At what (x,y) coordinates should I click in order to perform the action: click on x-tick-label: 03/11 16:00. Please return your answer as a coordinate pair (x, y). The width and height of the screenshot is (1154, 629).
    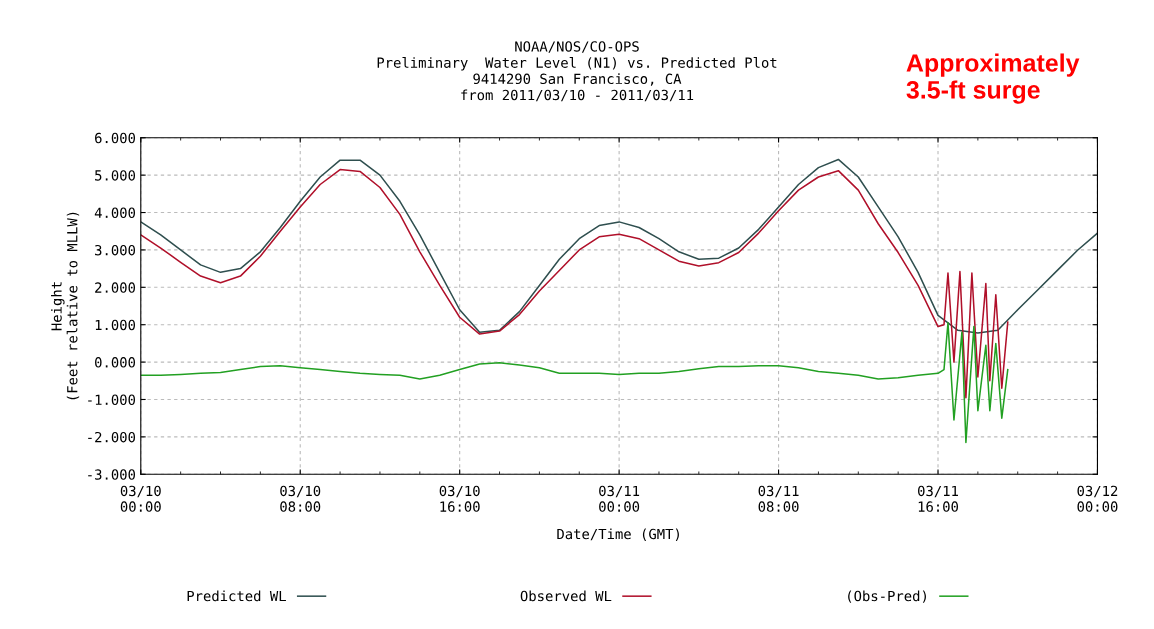
    Looking at the image, I should click on (938, 498).